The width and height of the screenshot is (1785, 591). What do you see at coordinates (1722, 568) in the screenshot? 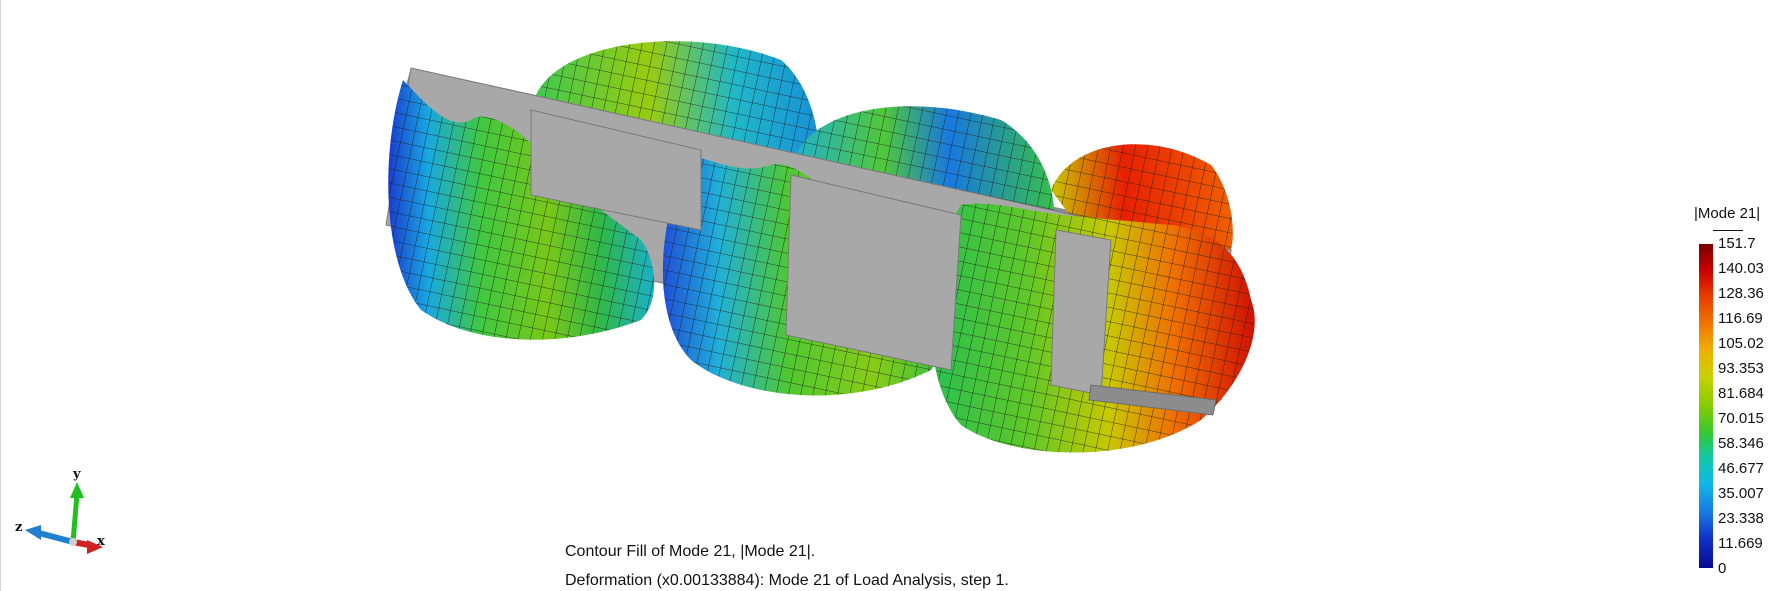
I see `legend-label: 0` at bounding box center [1722, 568].